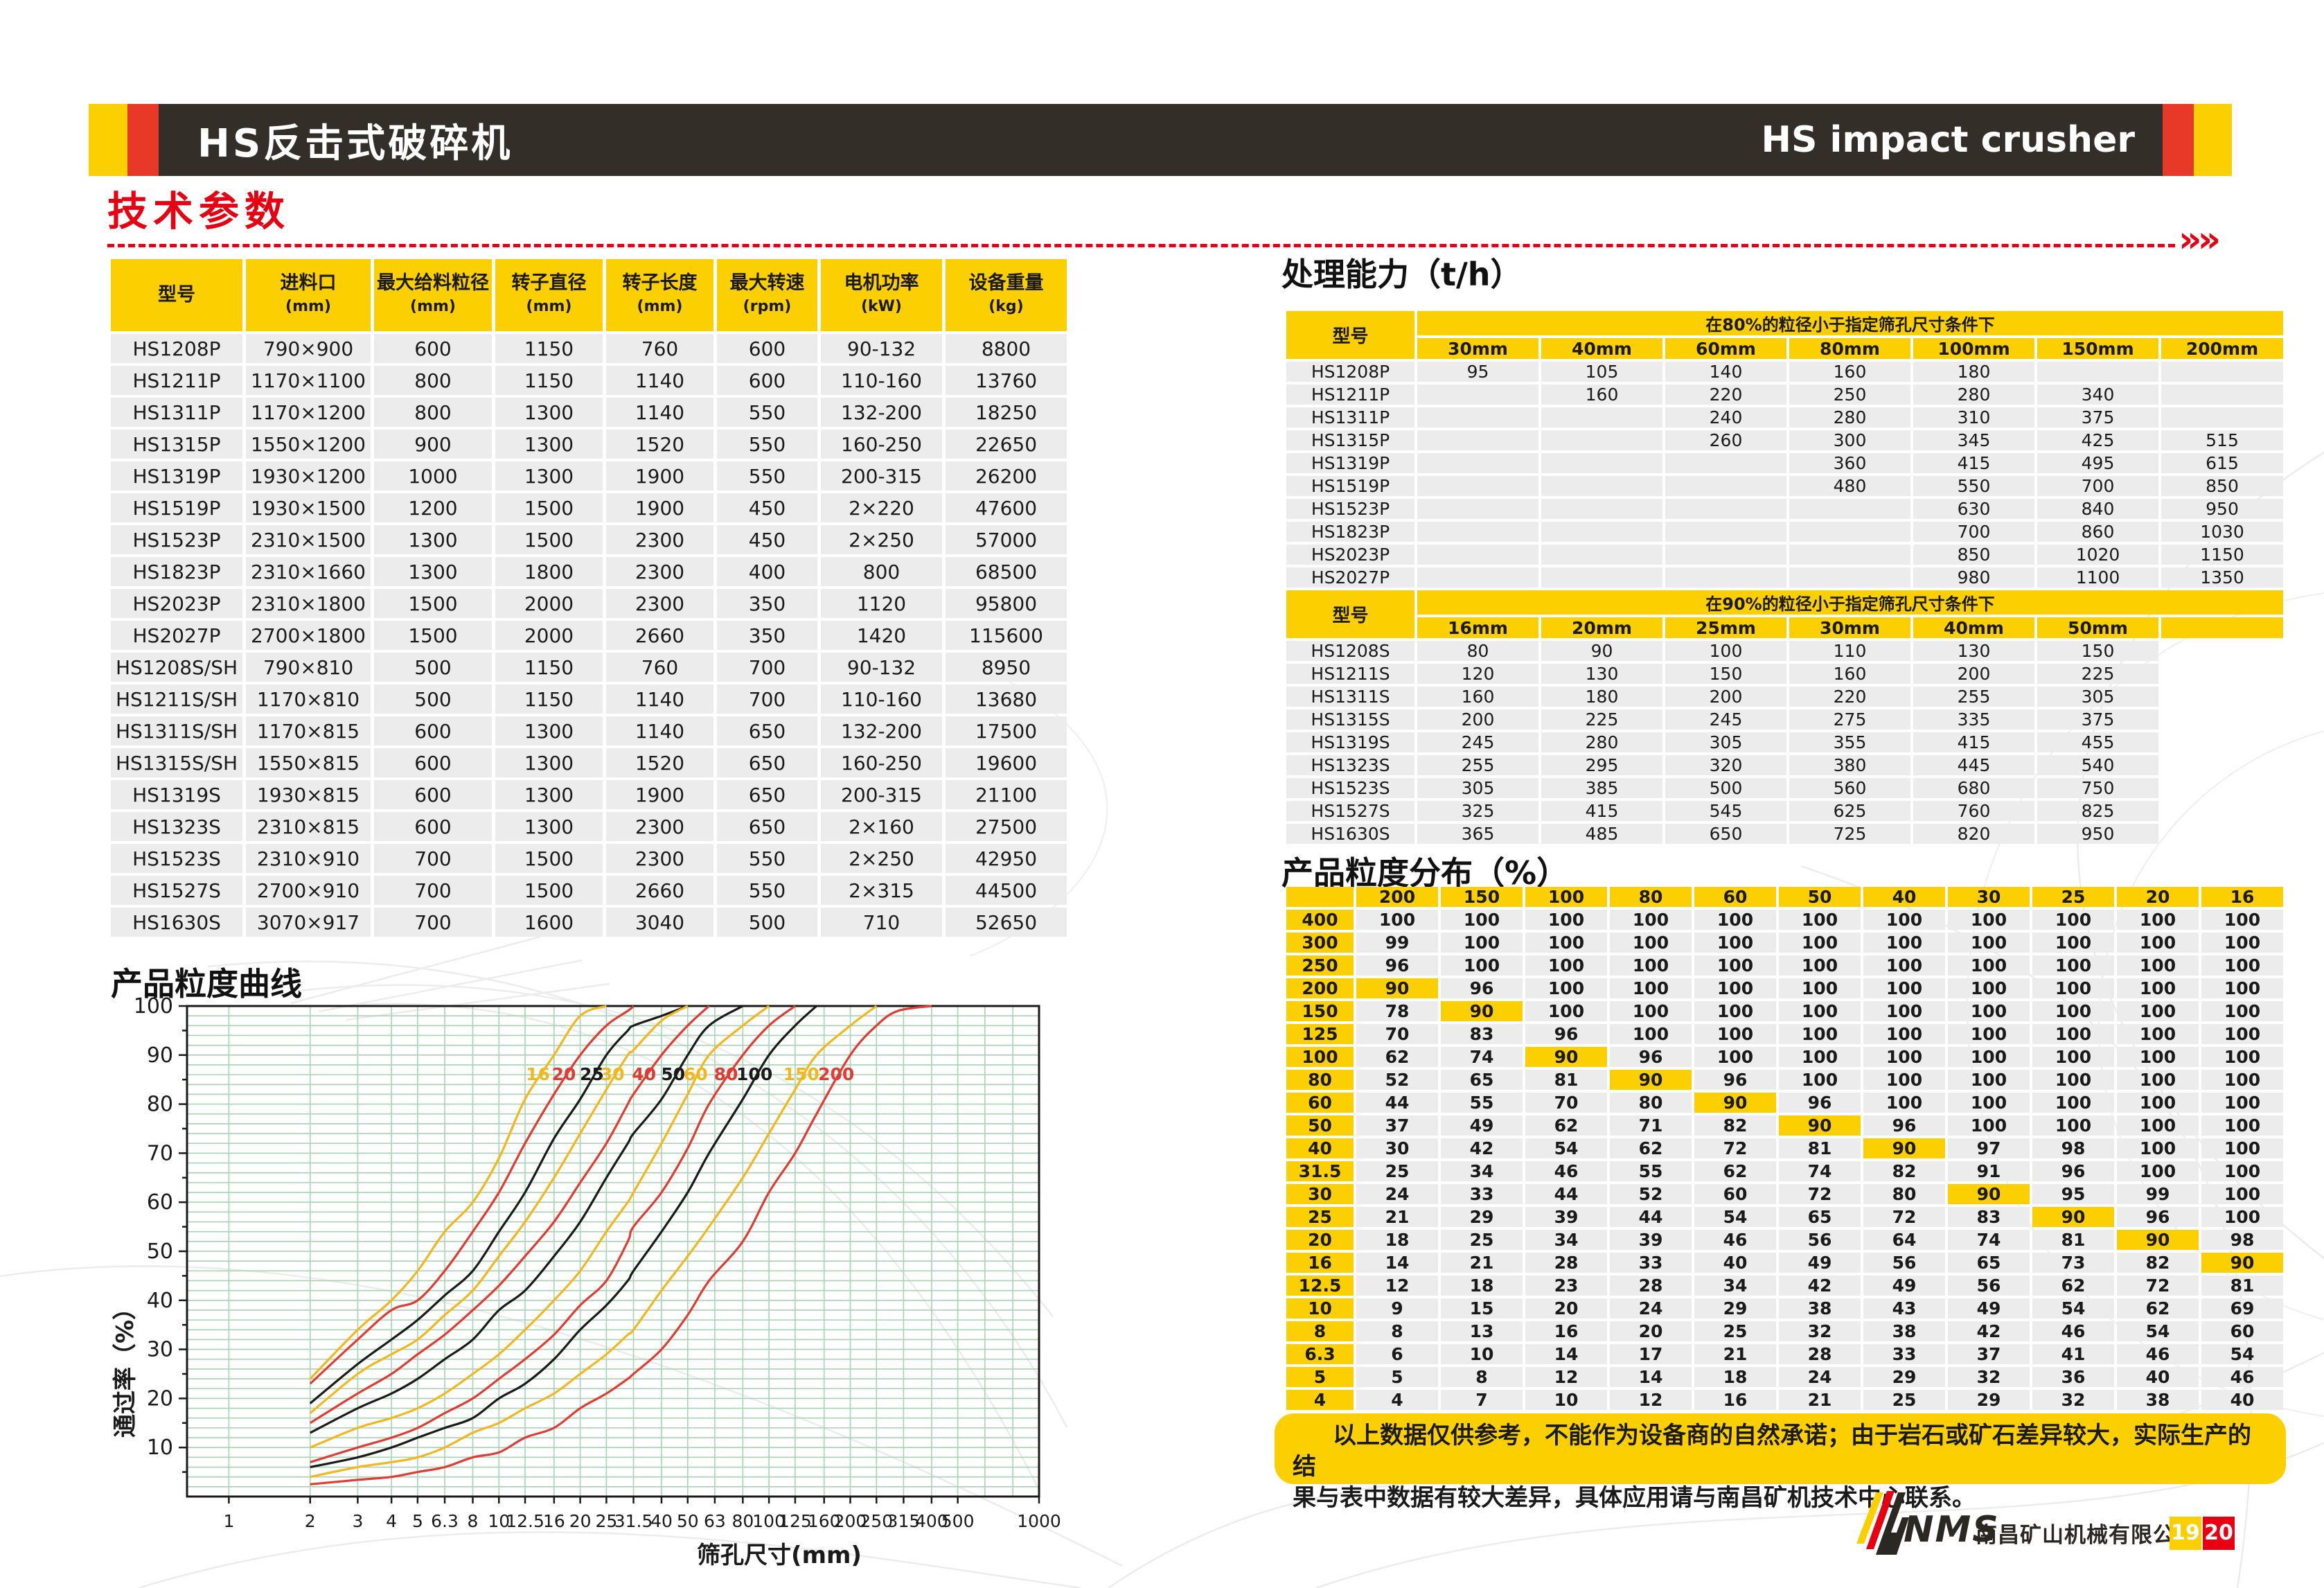 The image size is (2324, 1588). I want to click on distribution-row: 31.5 25 34 46 55 62 74 82 91 96 100 100, so click(1784, 1171).